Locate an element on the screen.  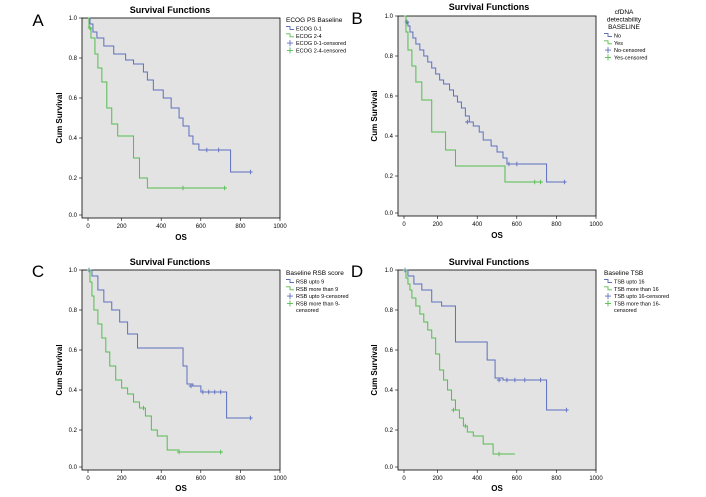
chart-title: Survival Functions is located at coordinates (489, 7).